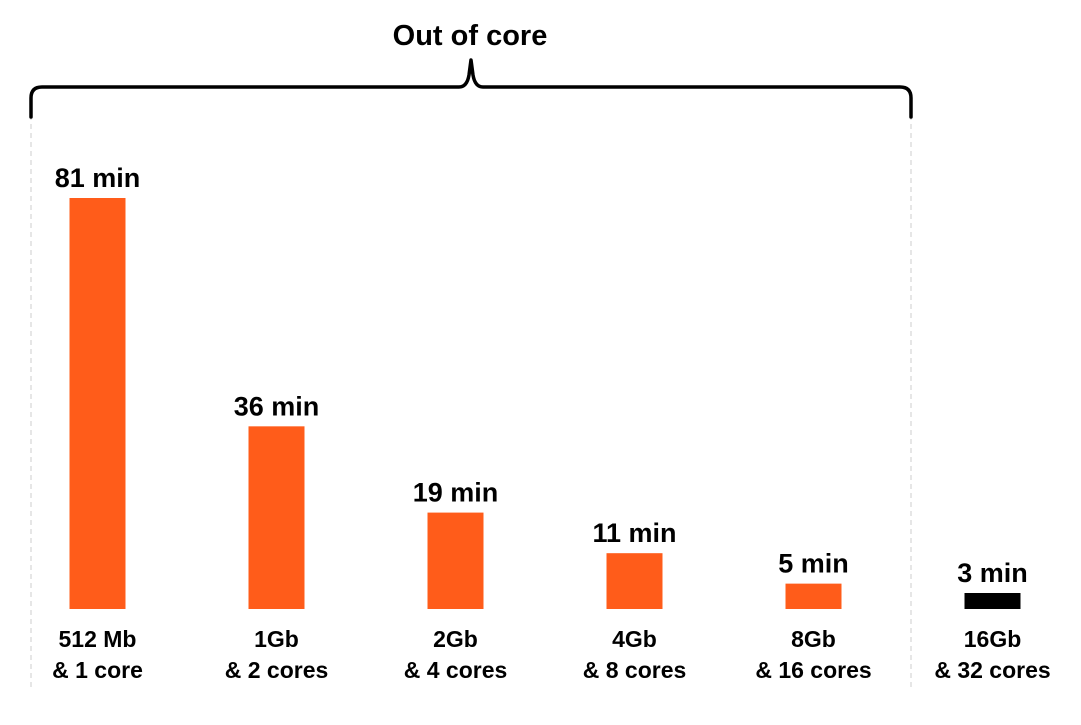 The image size is (1081, 725). Describe the element at coordinates (813, 670) in the screenshot. I see `category-label-4-line-1: & 16 cores` at that location.